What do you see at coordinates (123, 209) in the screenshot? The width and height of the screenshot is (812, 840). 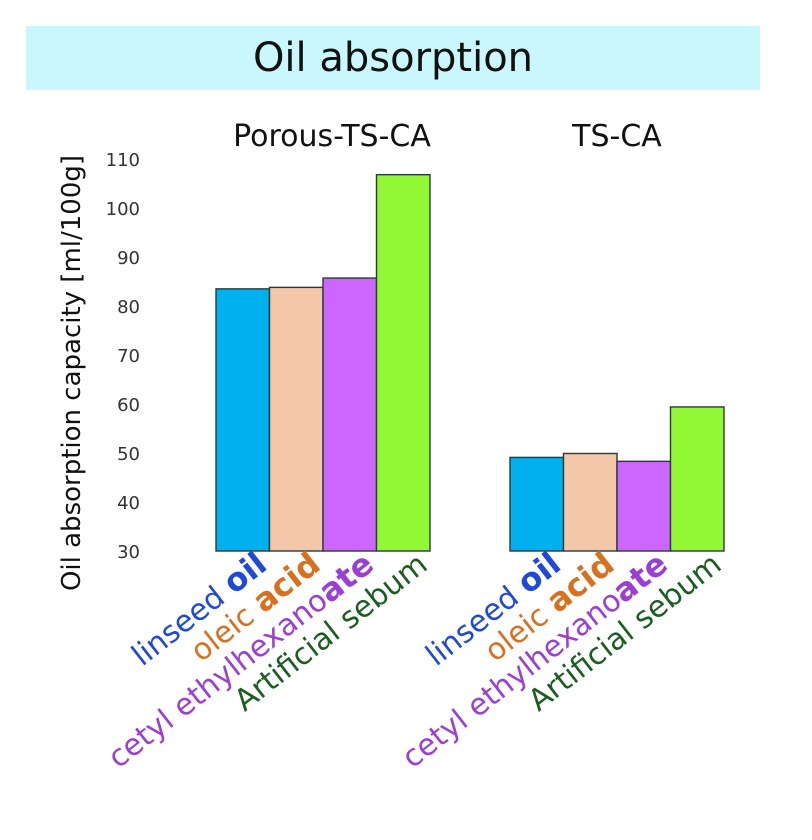 I see `y-tick-label: 100` at bounding box center [123, 209].